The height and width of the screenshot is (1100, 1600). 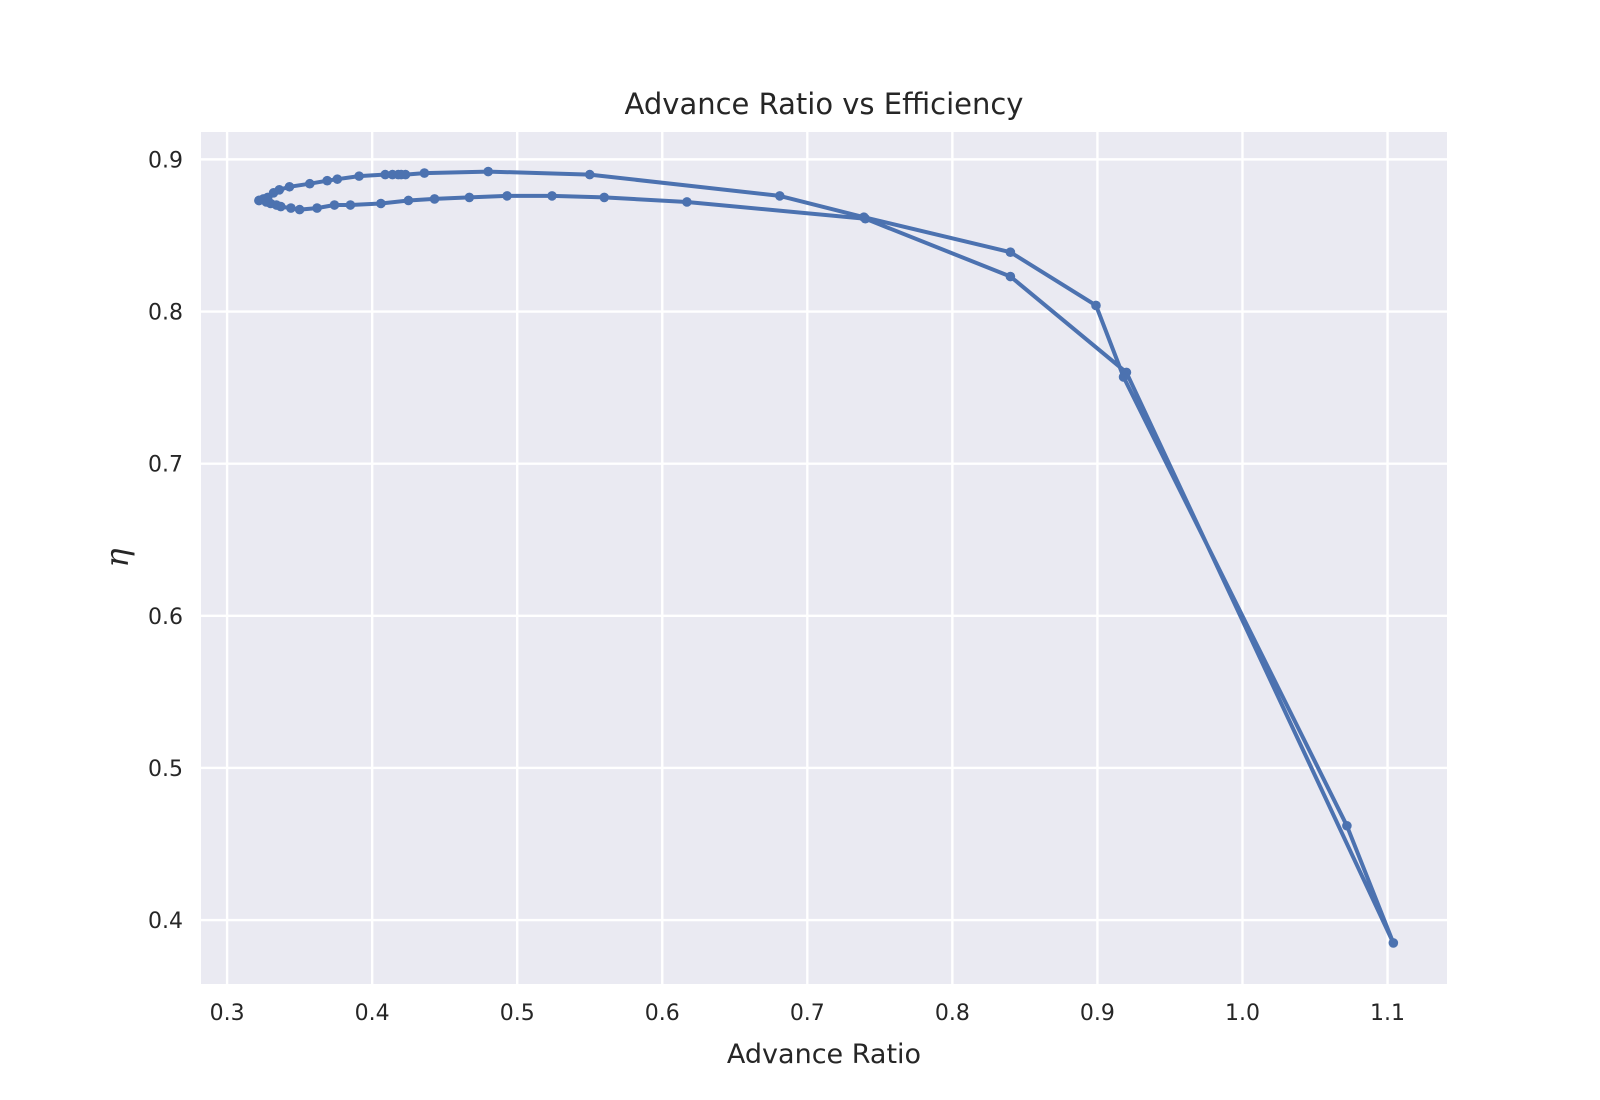 What do you see at coordinates (165, 769) in the screenshot?
I see `y-tick-label: 0.5` at bounding box center [165, 769].